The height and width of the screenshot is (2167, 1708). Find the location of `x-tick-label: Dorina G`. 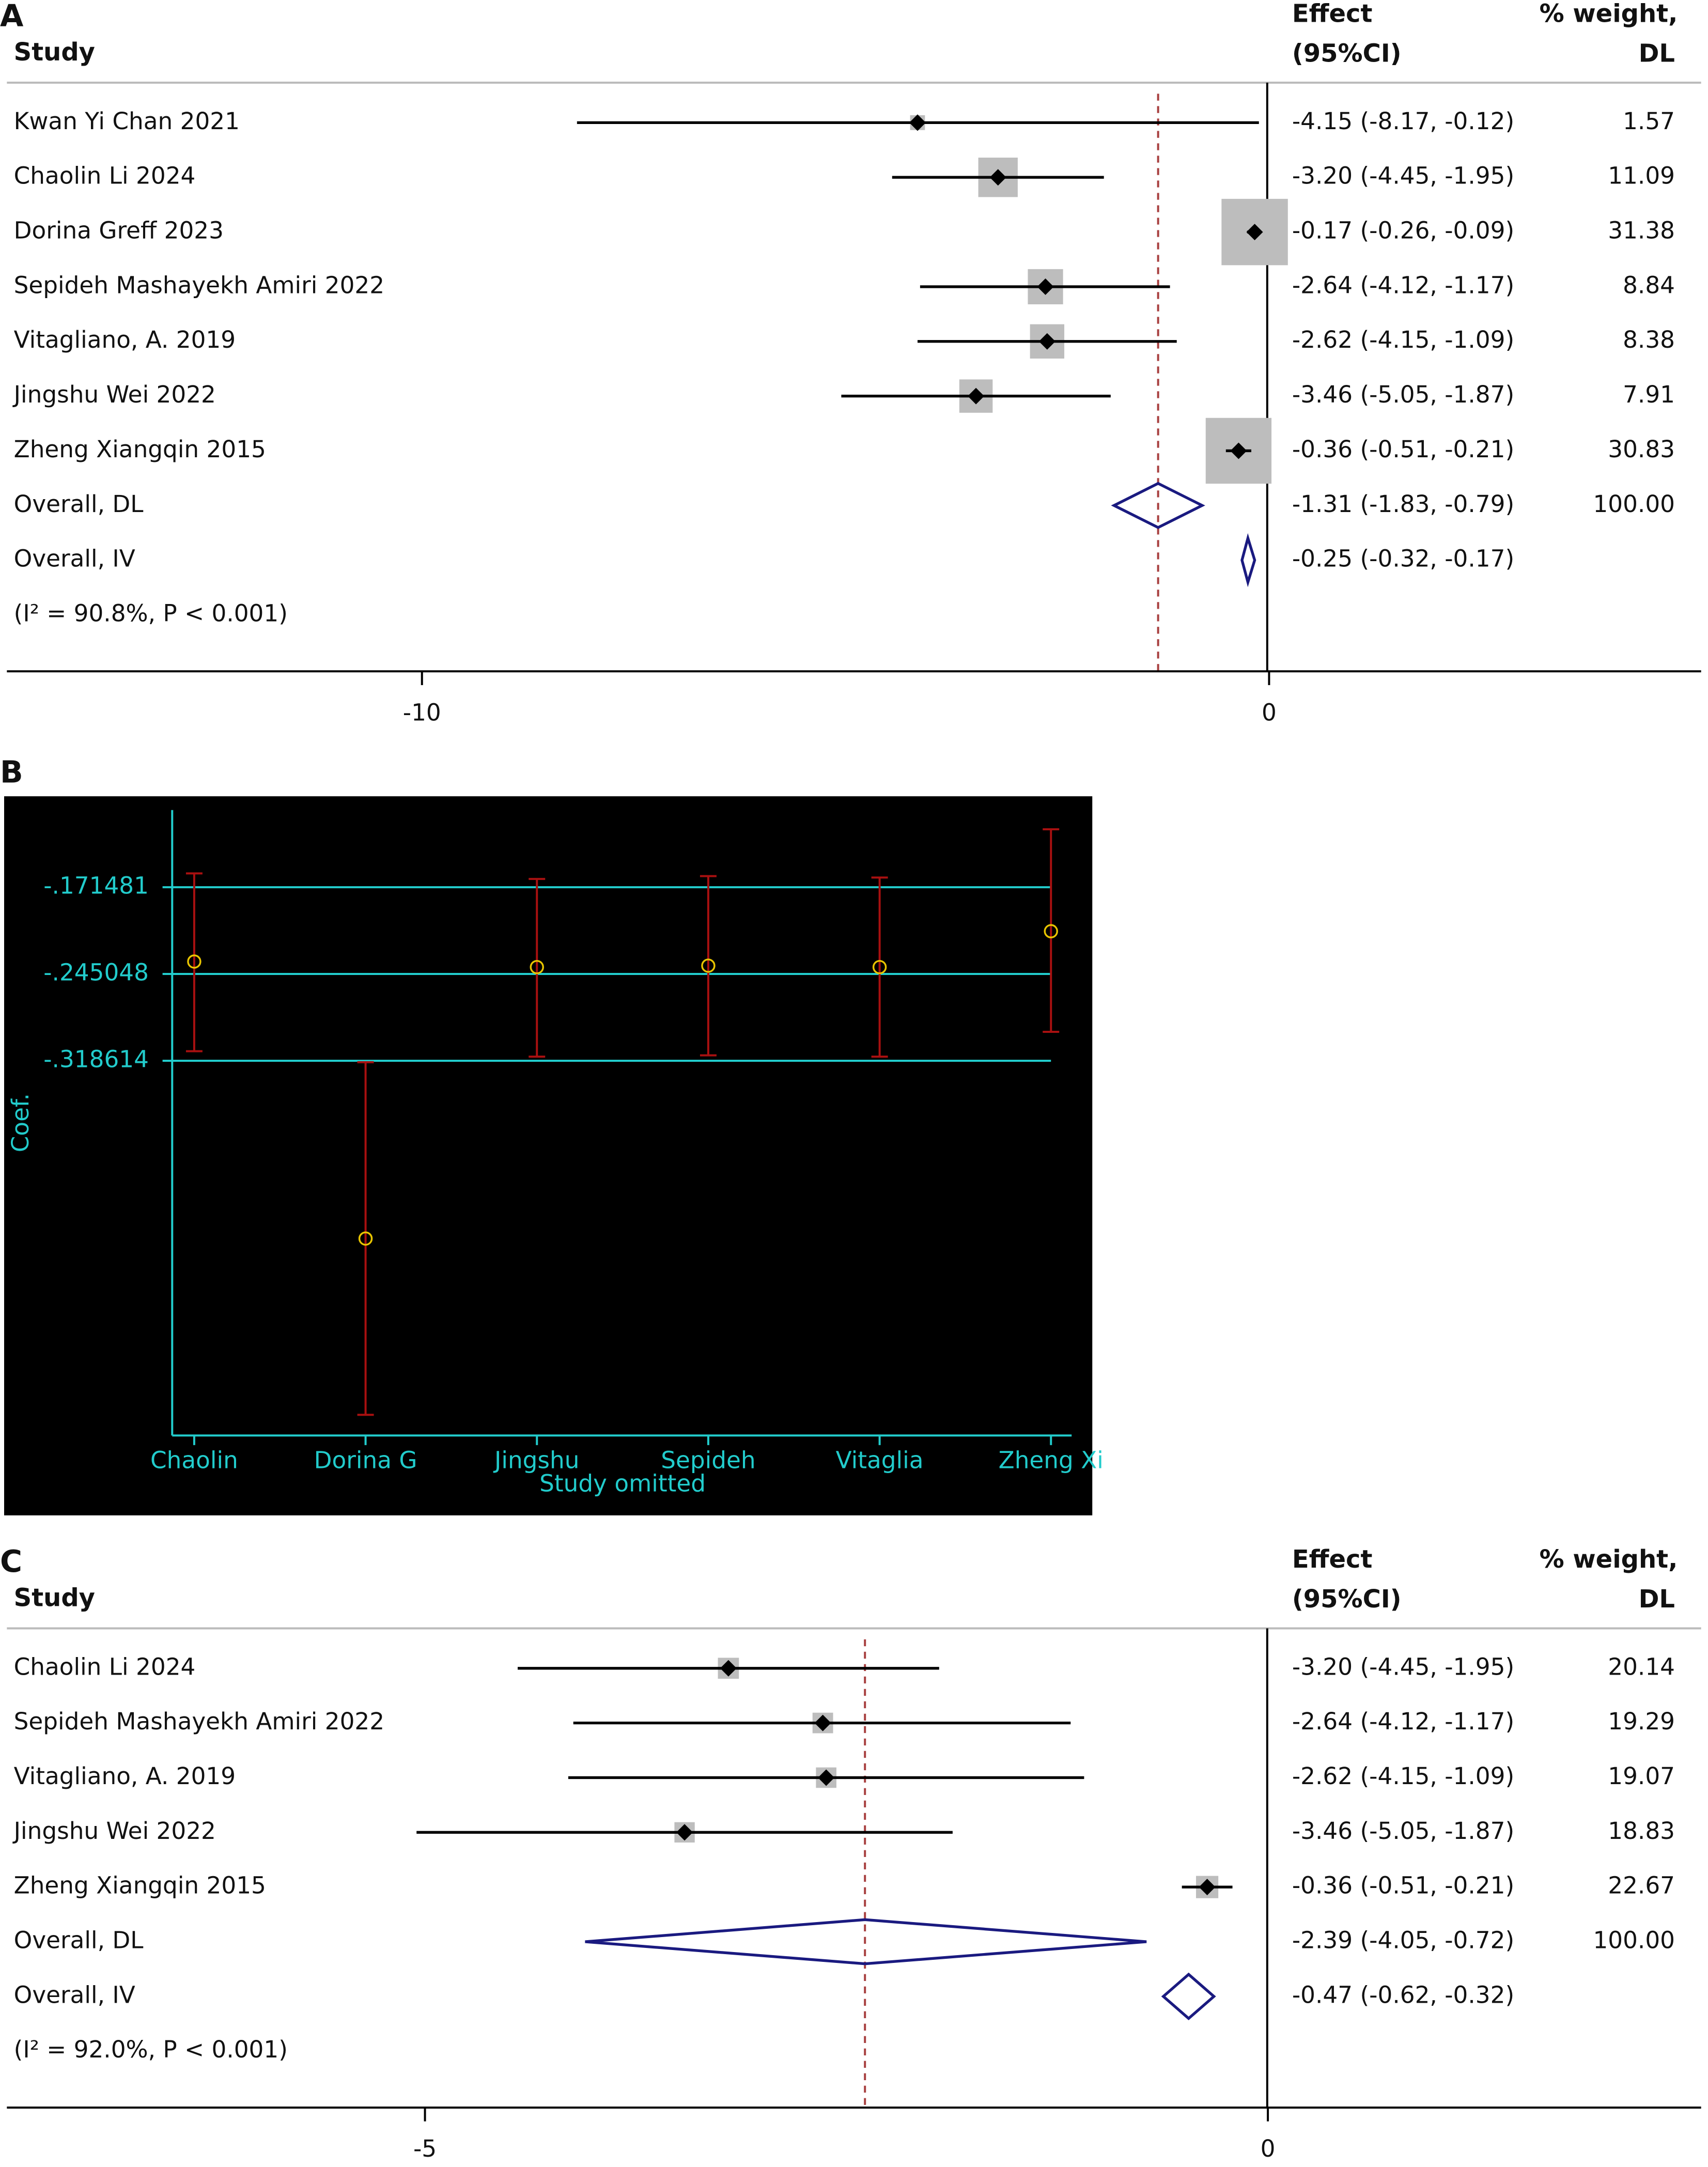

x-tick-label: Dorina G is located at coordinates (365, 1460).